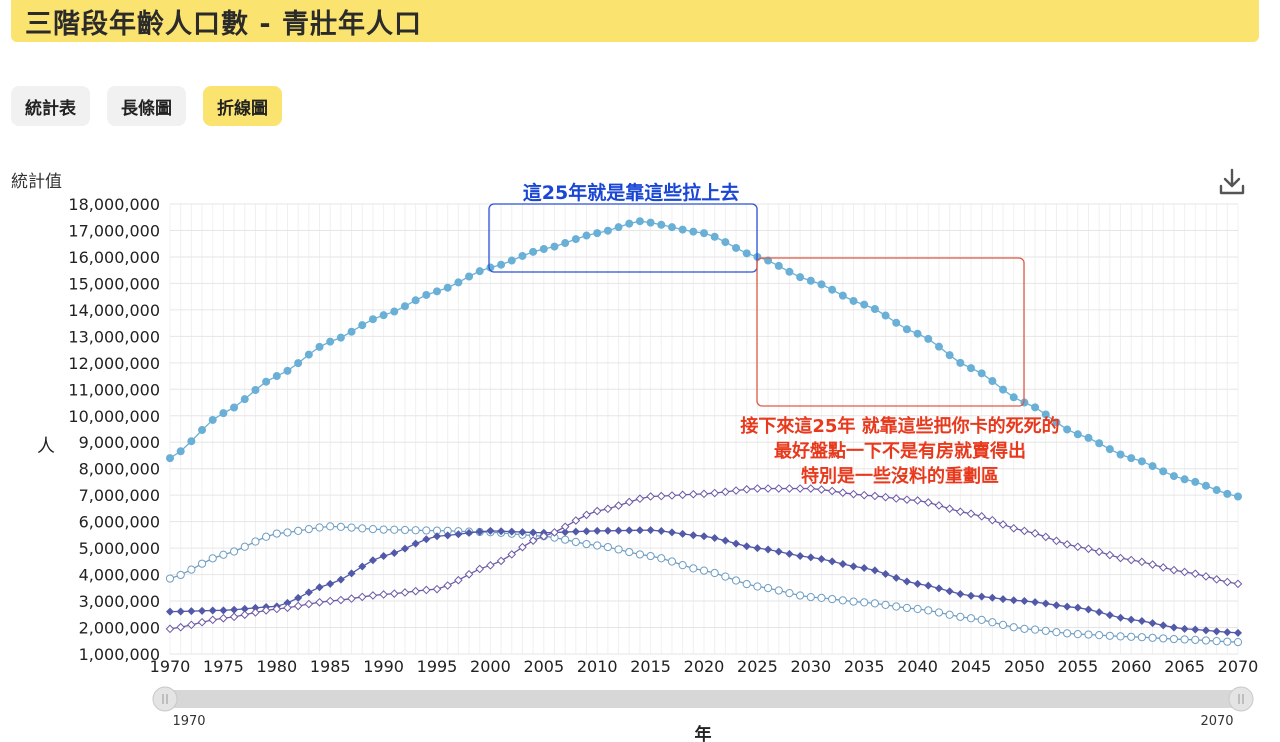  What do you see at coordinates (1232, 182) in the screenshot?
I see `download-icon` at bounding box center [1232, 182].